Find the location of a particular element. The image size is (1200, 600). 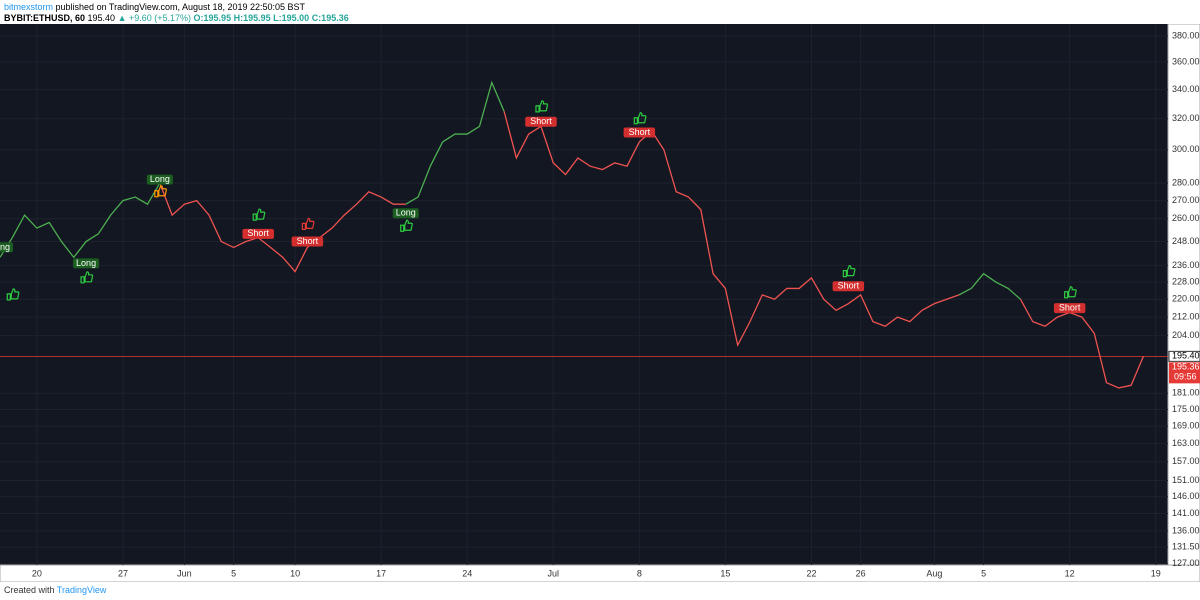

x-tick-label: 12 is located at coordinates (1070, 573).